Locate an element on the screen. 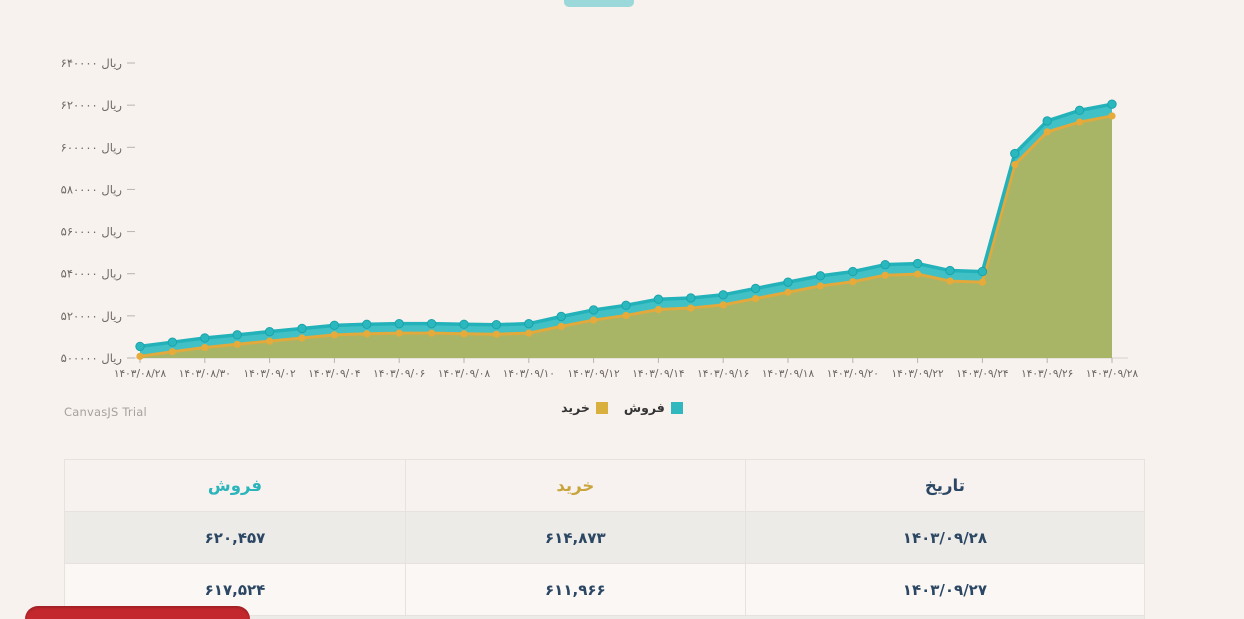 This screenshot has width=1244, height=619. date-cell: ۱۴۰۳/۰۹/۲۷ is located at coordinates (944, 589).